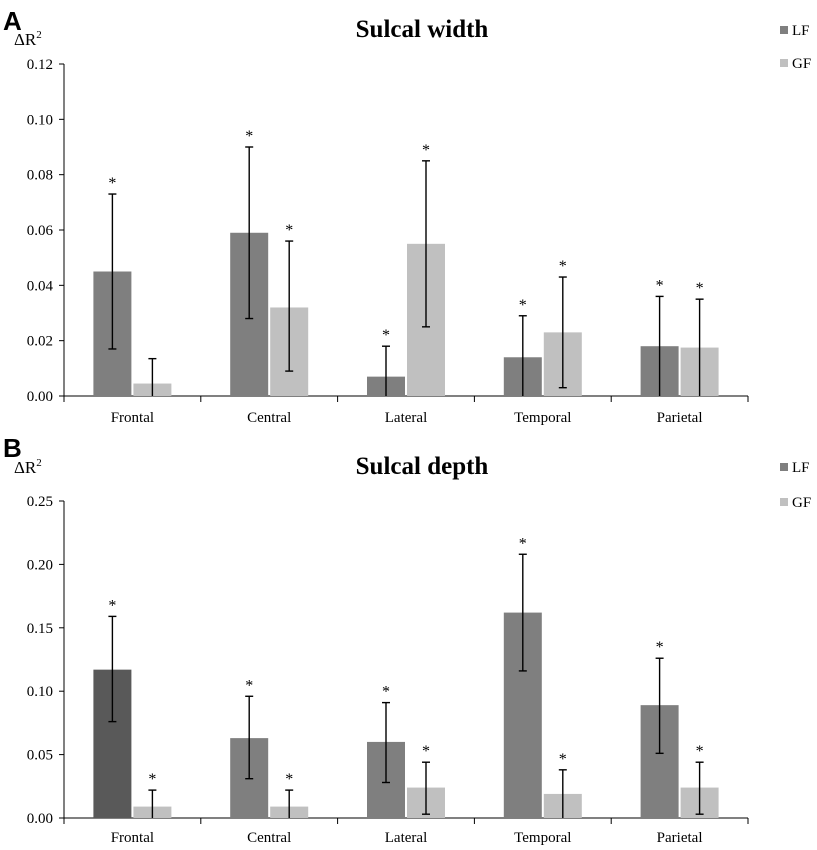 The image size is (817, 850). What do you see at coordinates (40, 286) in the screenshot?
I see `y-tick-label: 0.04` at bounding box center [40, 286].